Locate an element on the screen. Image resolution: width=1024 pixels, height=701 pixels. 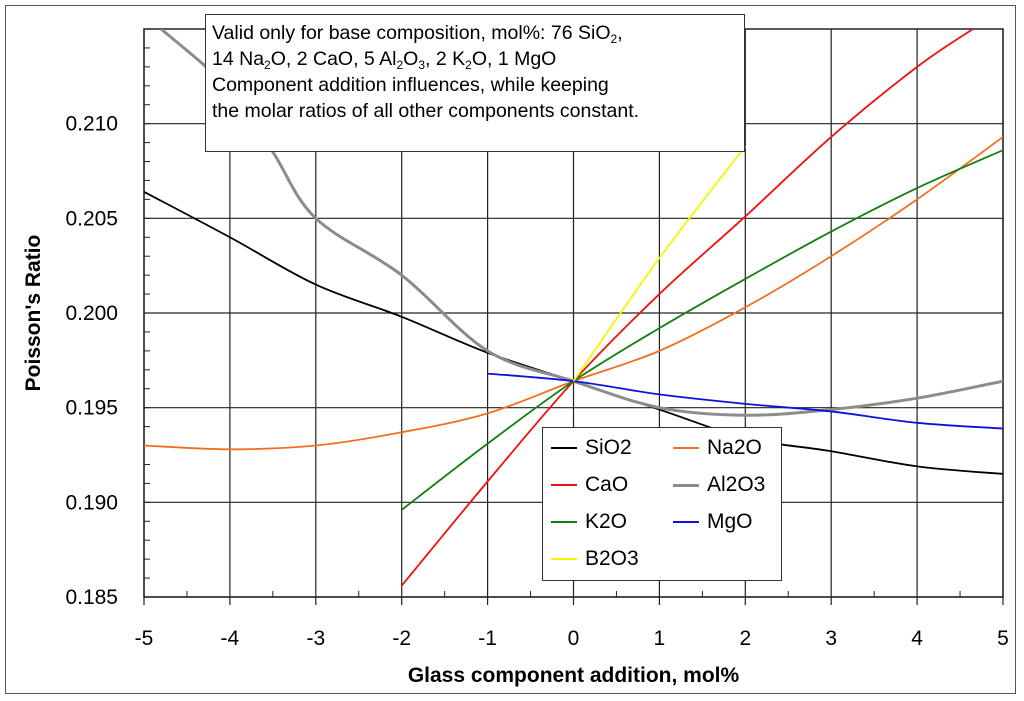
x-tick-label: -3 is located at coordinates (315, 638).